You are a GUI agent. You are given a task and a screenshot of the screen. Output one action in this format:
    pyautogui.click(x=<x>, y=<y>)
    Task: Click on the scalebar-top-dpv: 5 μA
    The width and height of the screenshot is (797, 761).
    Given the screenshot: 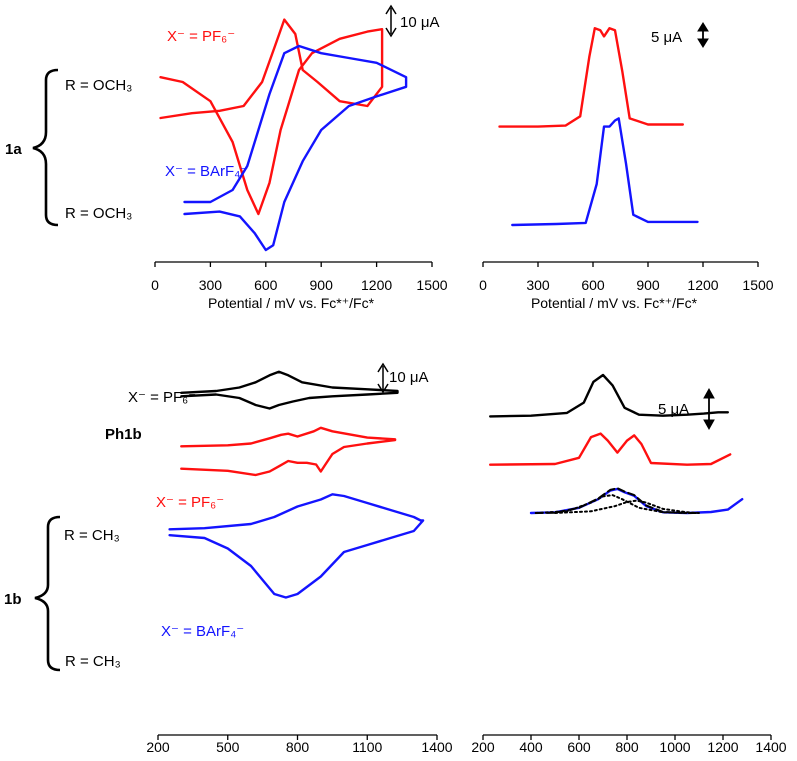 What is the action you would take?
    pyautogui.click(x=680, y=35)
    